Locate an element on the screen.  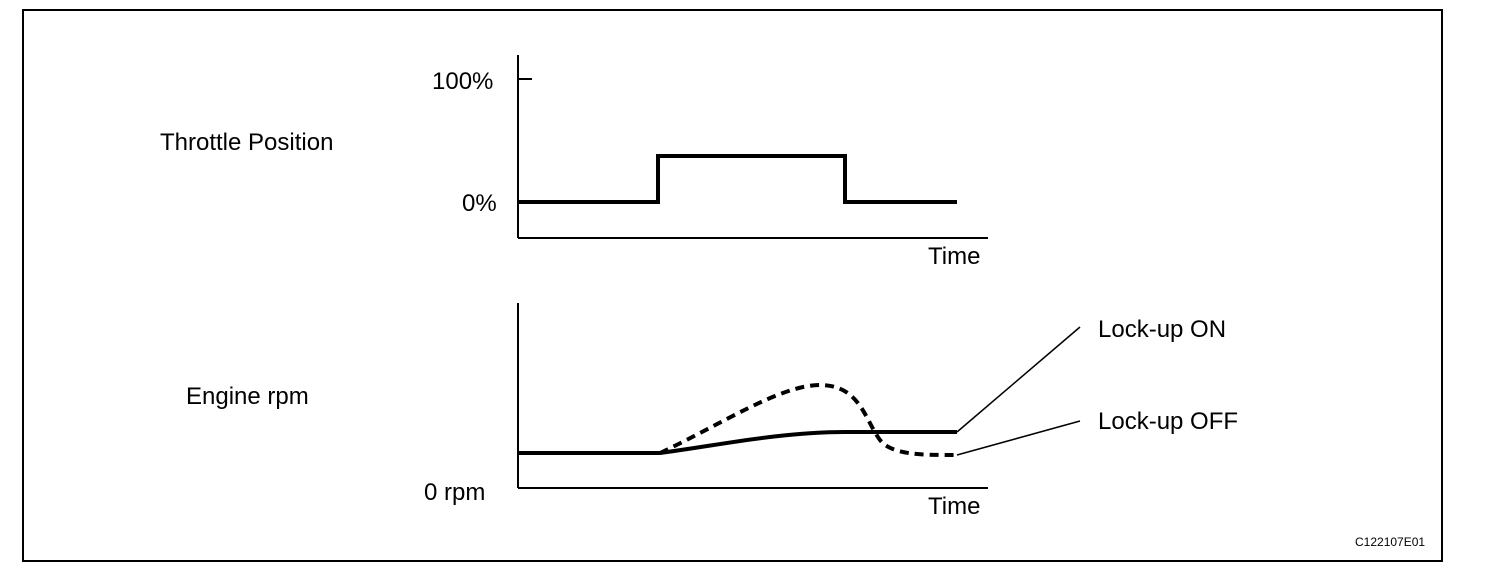
throttle-panel-title: Throttle Position is located at coordinates (247, 142).